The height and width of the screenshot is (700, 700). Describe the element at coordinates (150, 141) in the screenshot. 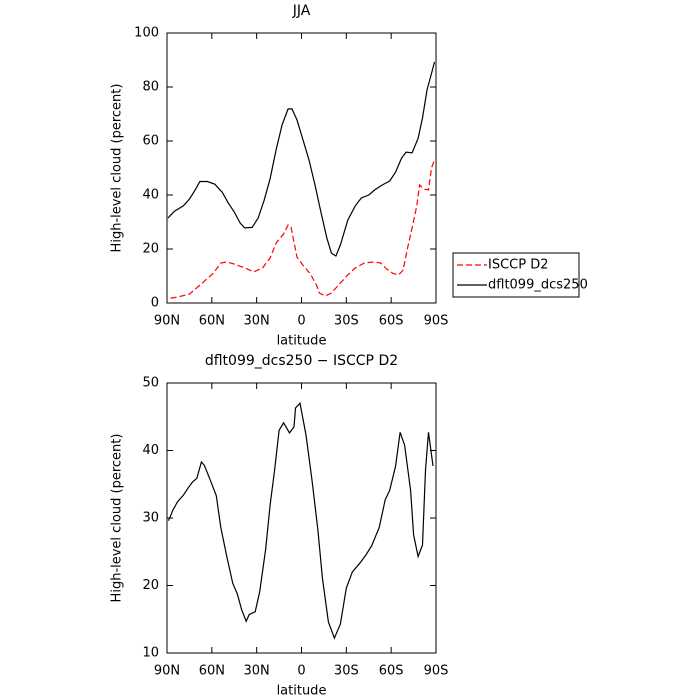

I see `y-tick-label: 60` at that location.